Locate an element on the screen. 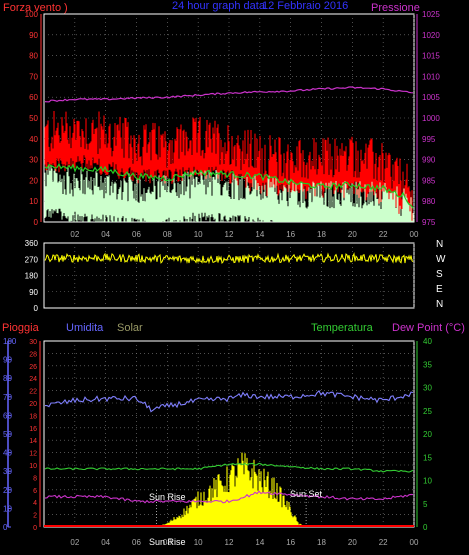 This screenshot has height=555, width=469. pressure-ytick-985: 985 is located at coordinates (429, 180).